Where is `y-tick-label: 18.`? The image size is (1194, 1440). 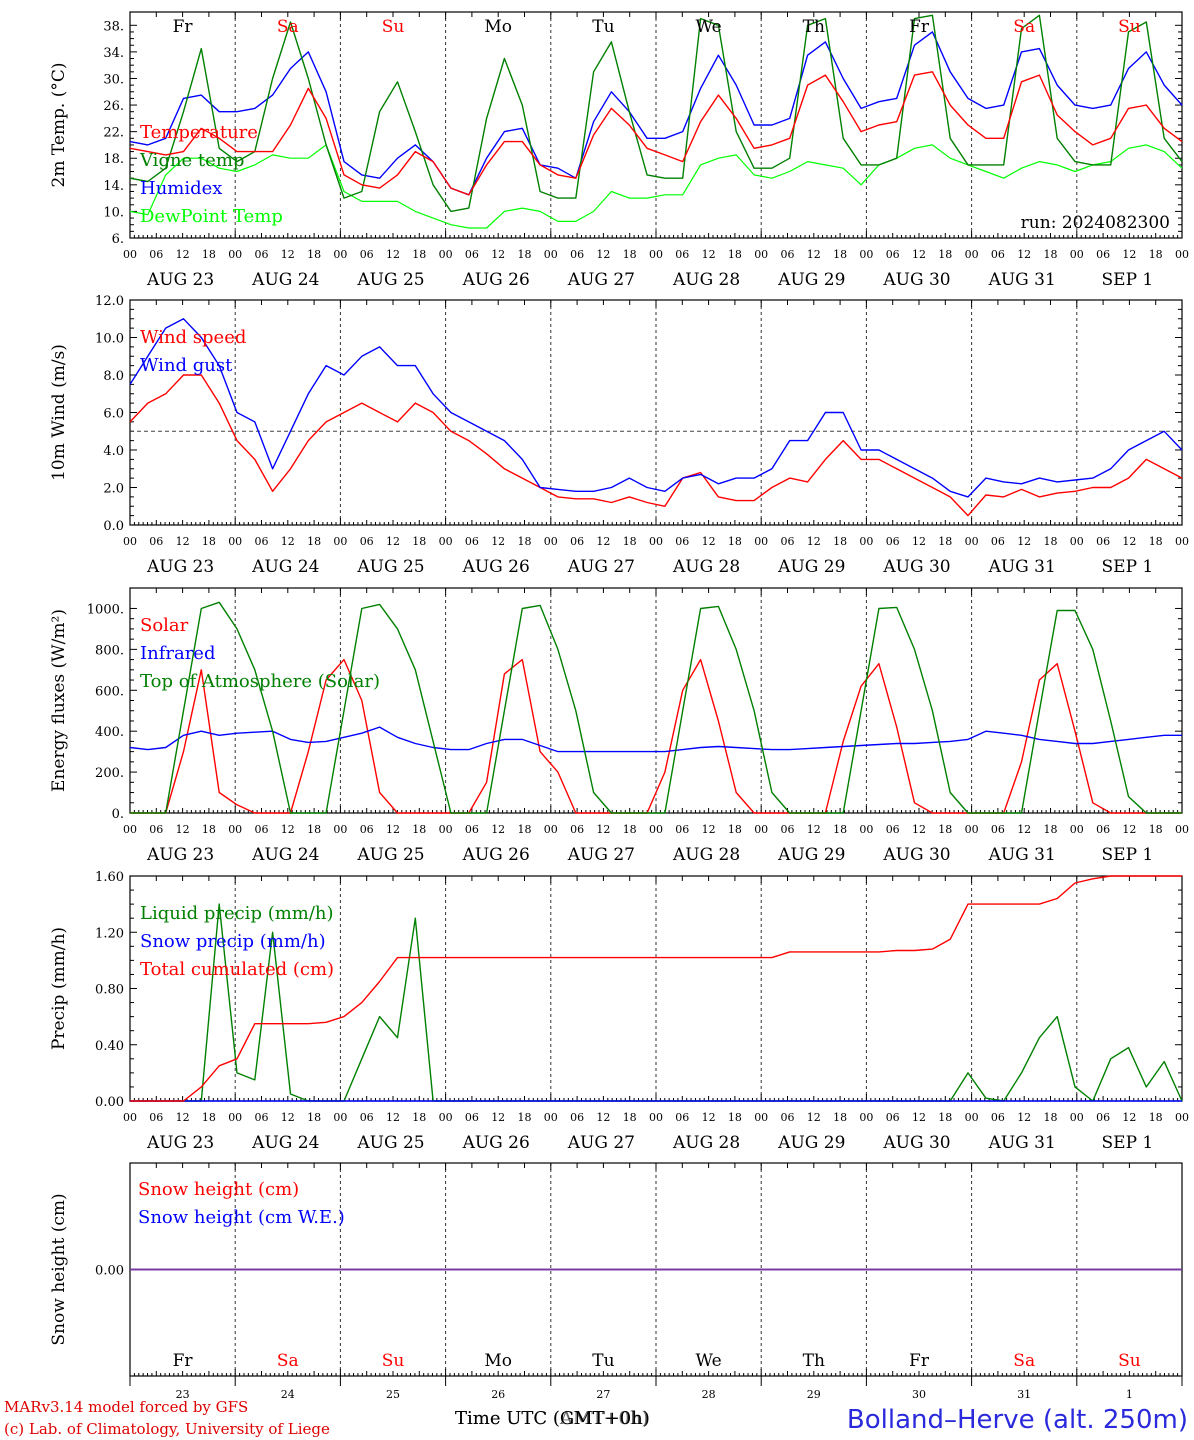 y-tick-label: 18. is located at coordinates (113, 159).